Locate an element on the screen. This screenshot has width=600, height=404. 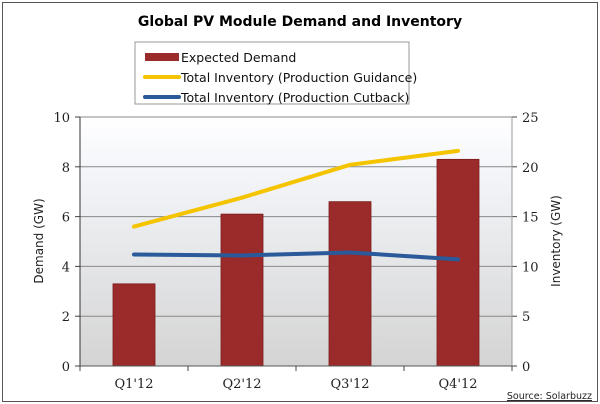
y2-axis-label: Inventory (GW) is located at coordinates (556, 241).